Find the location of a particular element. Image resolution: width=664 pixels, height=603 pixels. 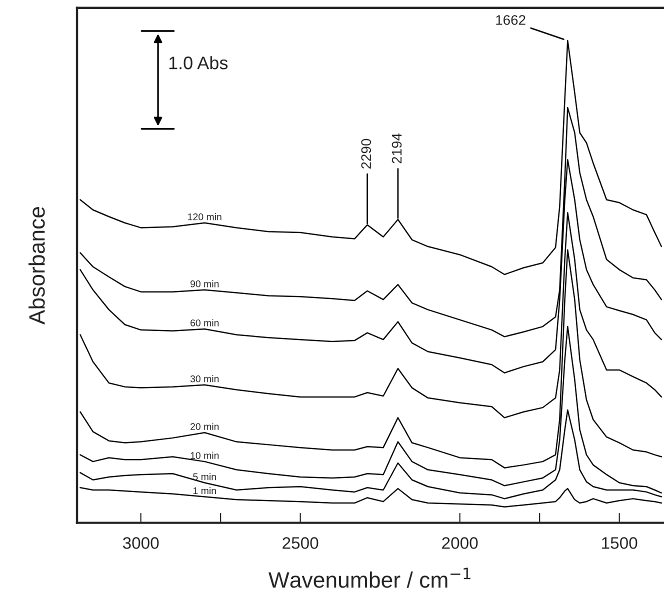

annotation: 1.0 Abs is located at coordinates (198, 63).